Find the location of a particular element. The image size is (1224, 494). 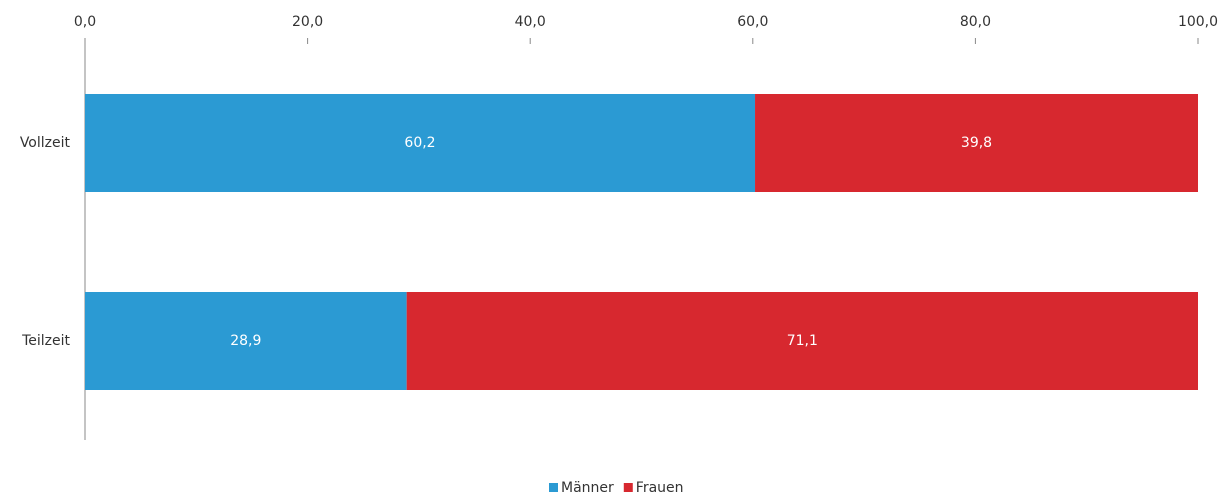

x-tick-label: 80,0 is located at coordinates (975, 22).